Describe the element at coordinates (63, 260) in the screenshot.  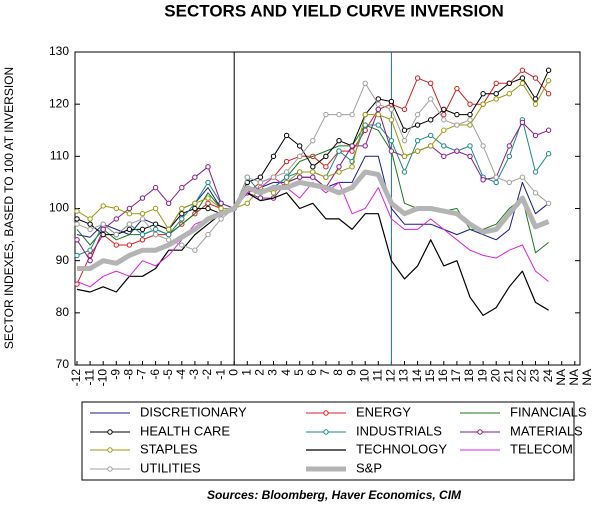
I see `y-tick-label: 90` at that location.